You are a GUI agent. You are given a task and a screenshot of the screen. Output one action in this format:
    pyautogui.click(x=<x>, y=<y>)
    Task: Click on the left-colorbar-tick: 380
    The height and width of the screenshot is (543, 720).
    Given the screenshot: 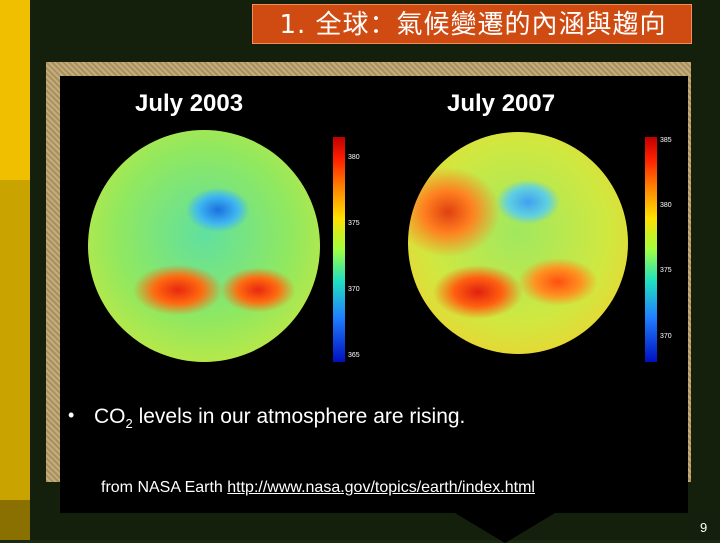 What is the action you would take?
    pyautogui.click(x=354, y=157)
    